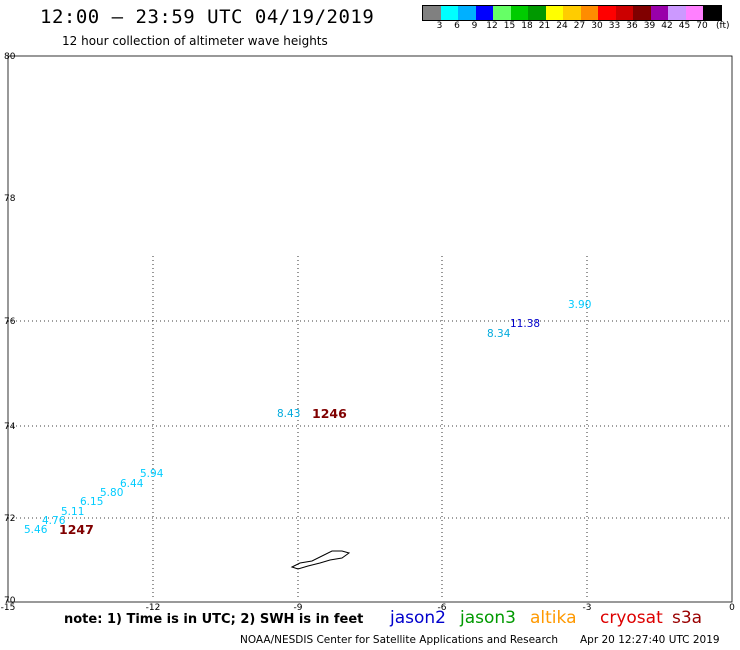  Describe the element at coordinates (687, 618) in the screenshot. I see `satellite-name: s3a` at that location.